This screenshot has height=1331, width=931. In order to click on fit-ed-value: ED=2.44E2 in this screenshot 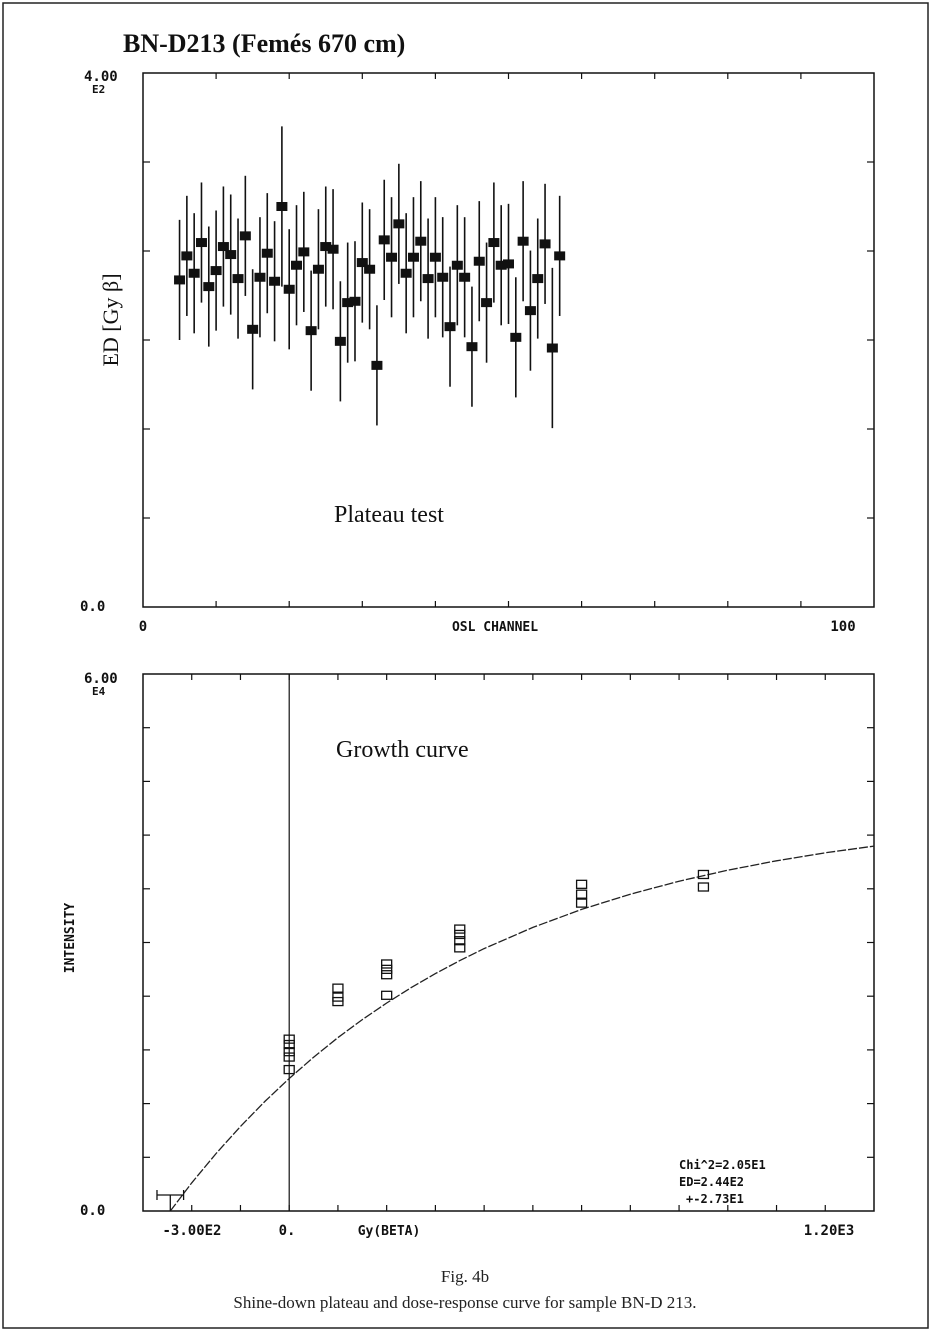, I will do `click(711, 1182)`.